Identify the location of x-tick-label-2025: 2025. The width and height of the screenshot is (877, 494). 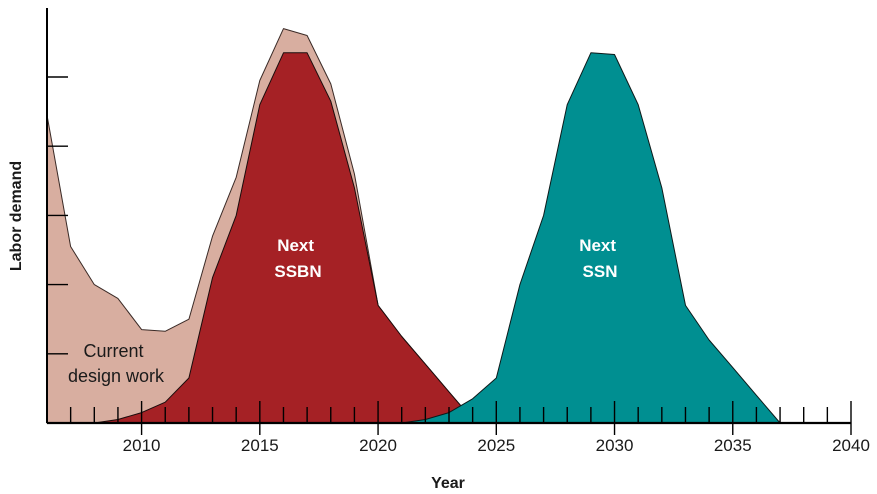
(496, 445).